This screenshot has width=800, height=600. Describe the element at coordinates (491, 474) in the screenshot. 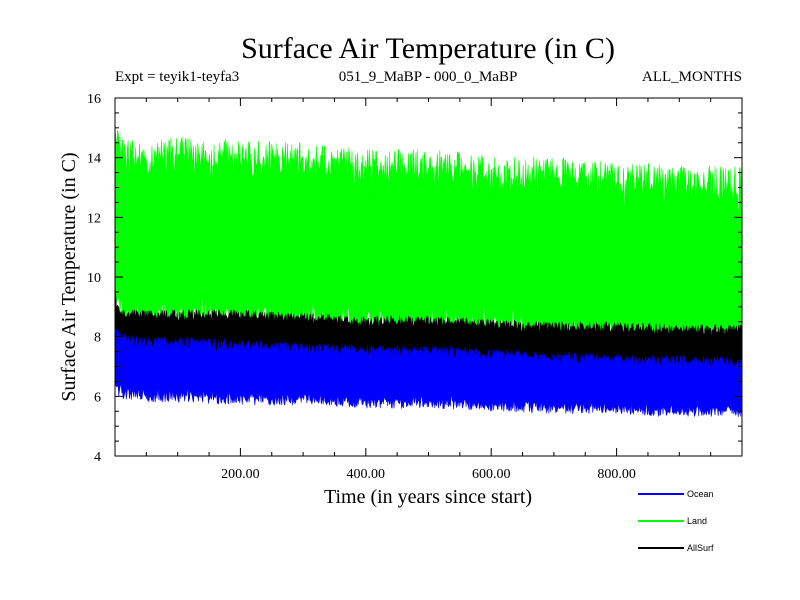

I see `x-tick-label: 600.00` at that location.